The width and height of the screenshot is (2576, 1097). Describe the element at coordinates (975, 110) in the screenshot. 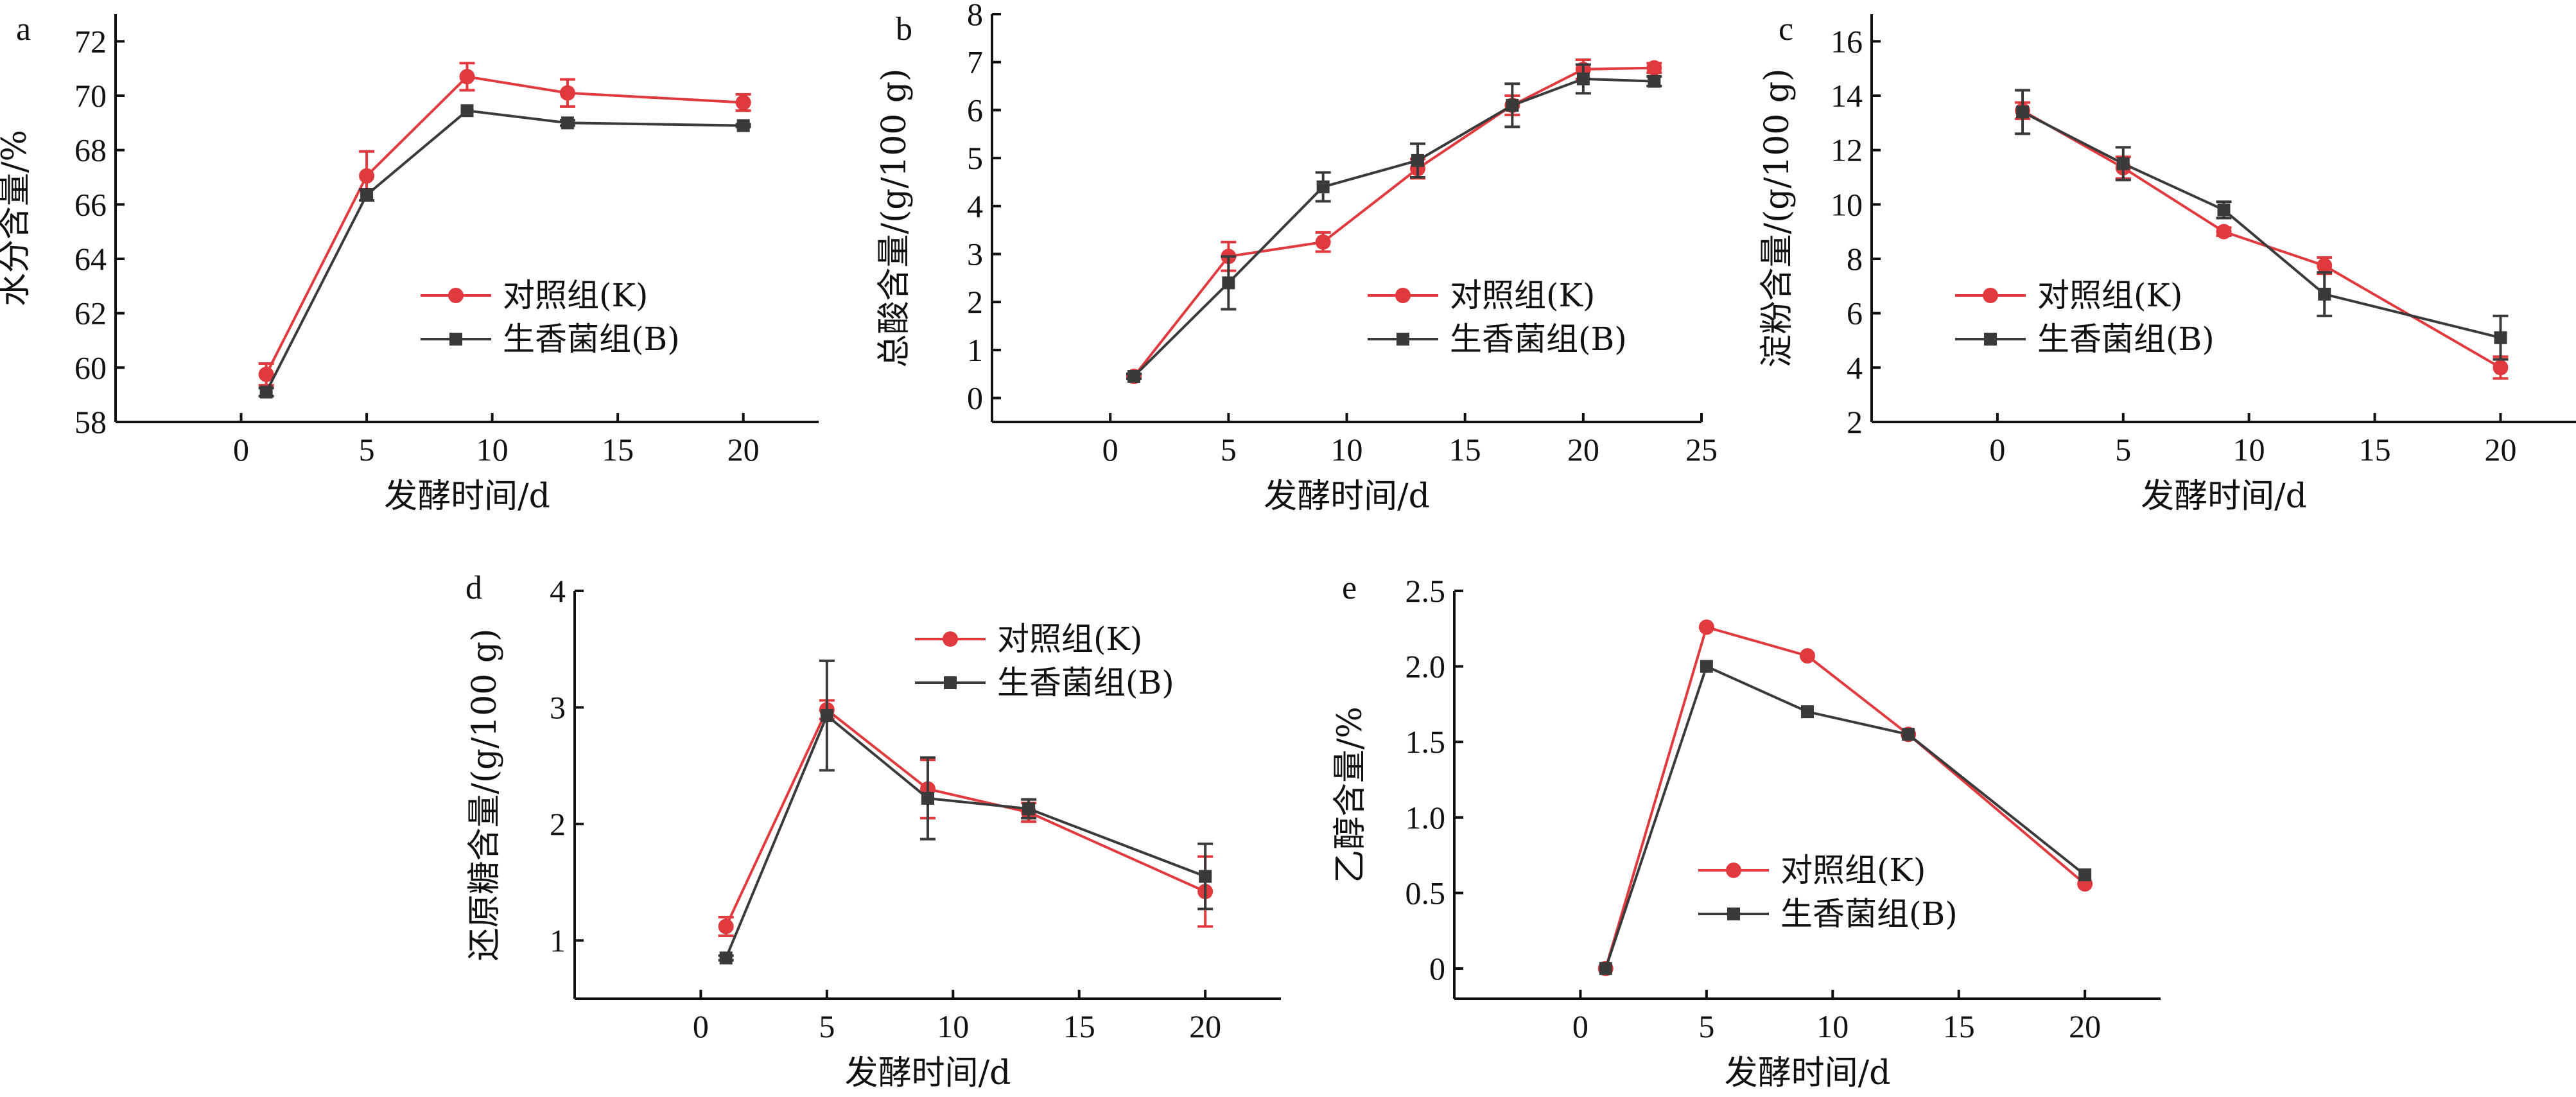

I see `y-tick-label: 6` at that location.